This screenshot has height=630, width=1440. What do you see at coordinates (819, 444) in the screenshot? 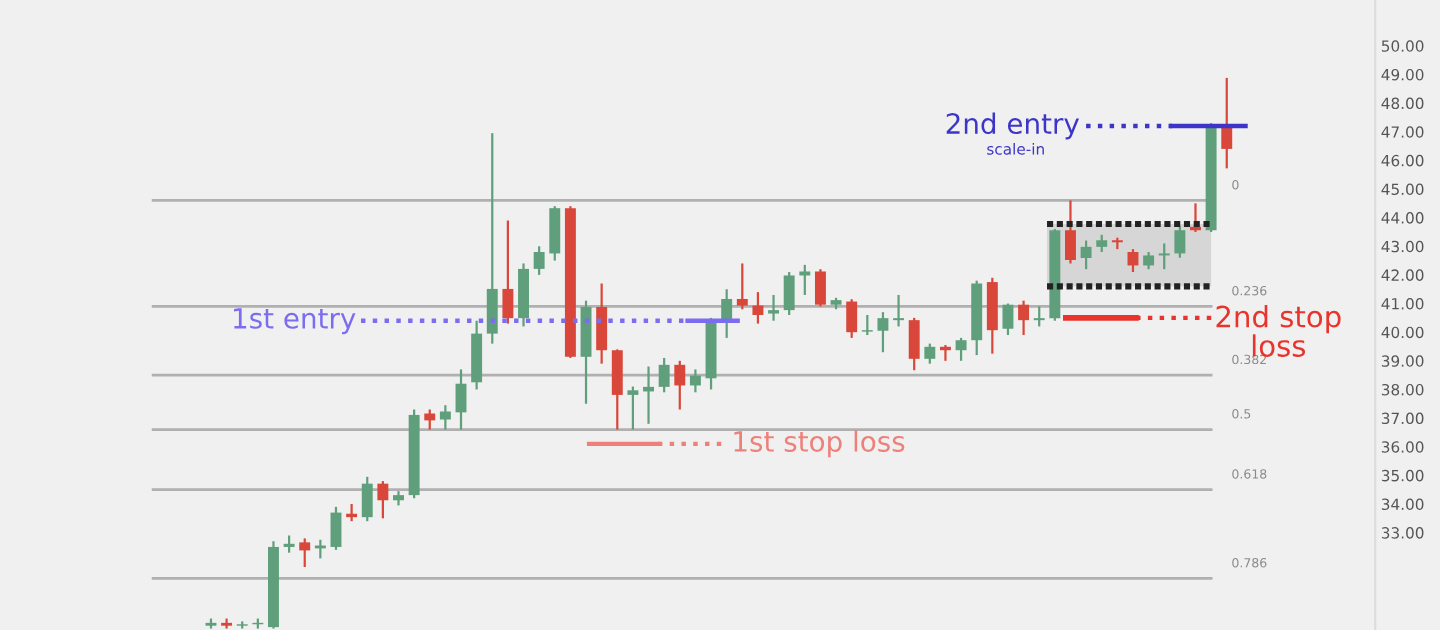
I see `ref-line-label: 1st stop loss` at bounding box center [819, 444].